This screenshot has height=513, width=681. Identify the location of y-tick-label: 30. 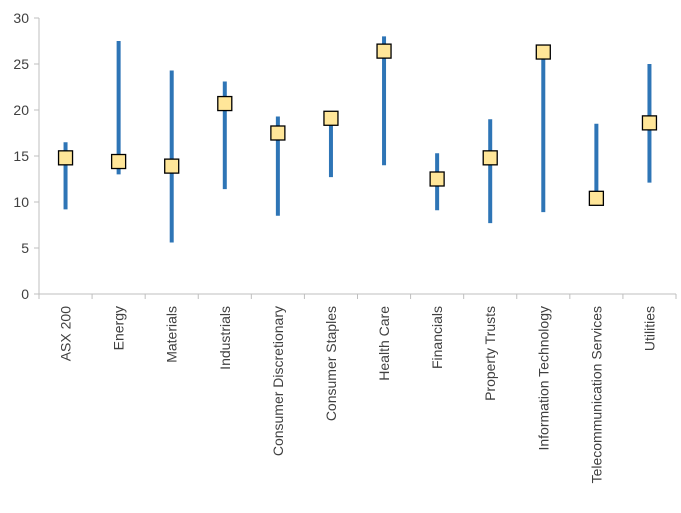
(21, 18).